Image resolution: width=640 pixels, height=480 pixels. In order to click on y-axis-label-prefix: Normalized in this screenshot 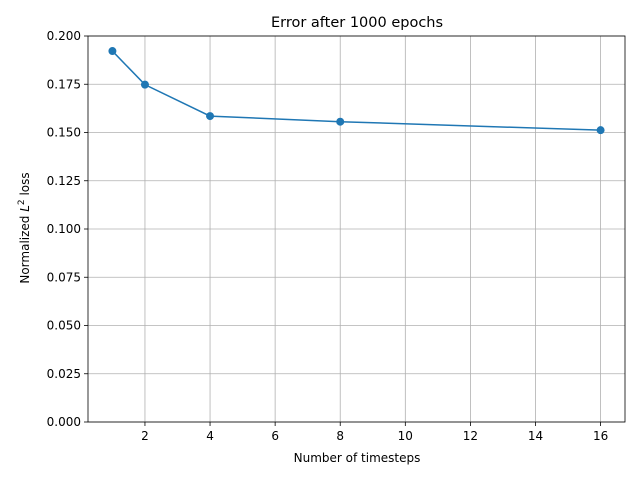, I will do `click(25, 248)`.